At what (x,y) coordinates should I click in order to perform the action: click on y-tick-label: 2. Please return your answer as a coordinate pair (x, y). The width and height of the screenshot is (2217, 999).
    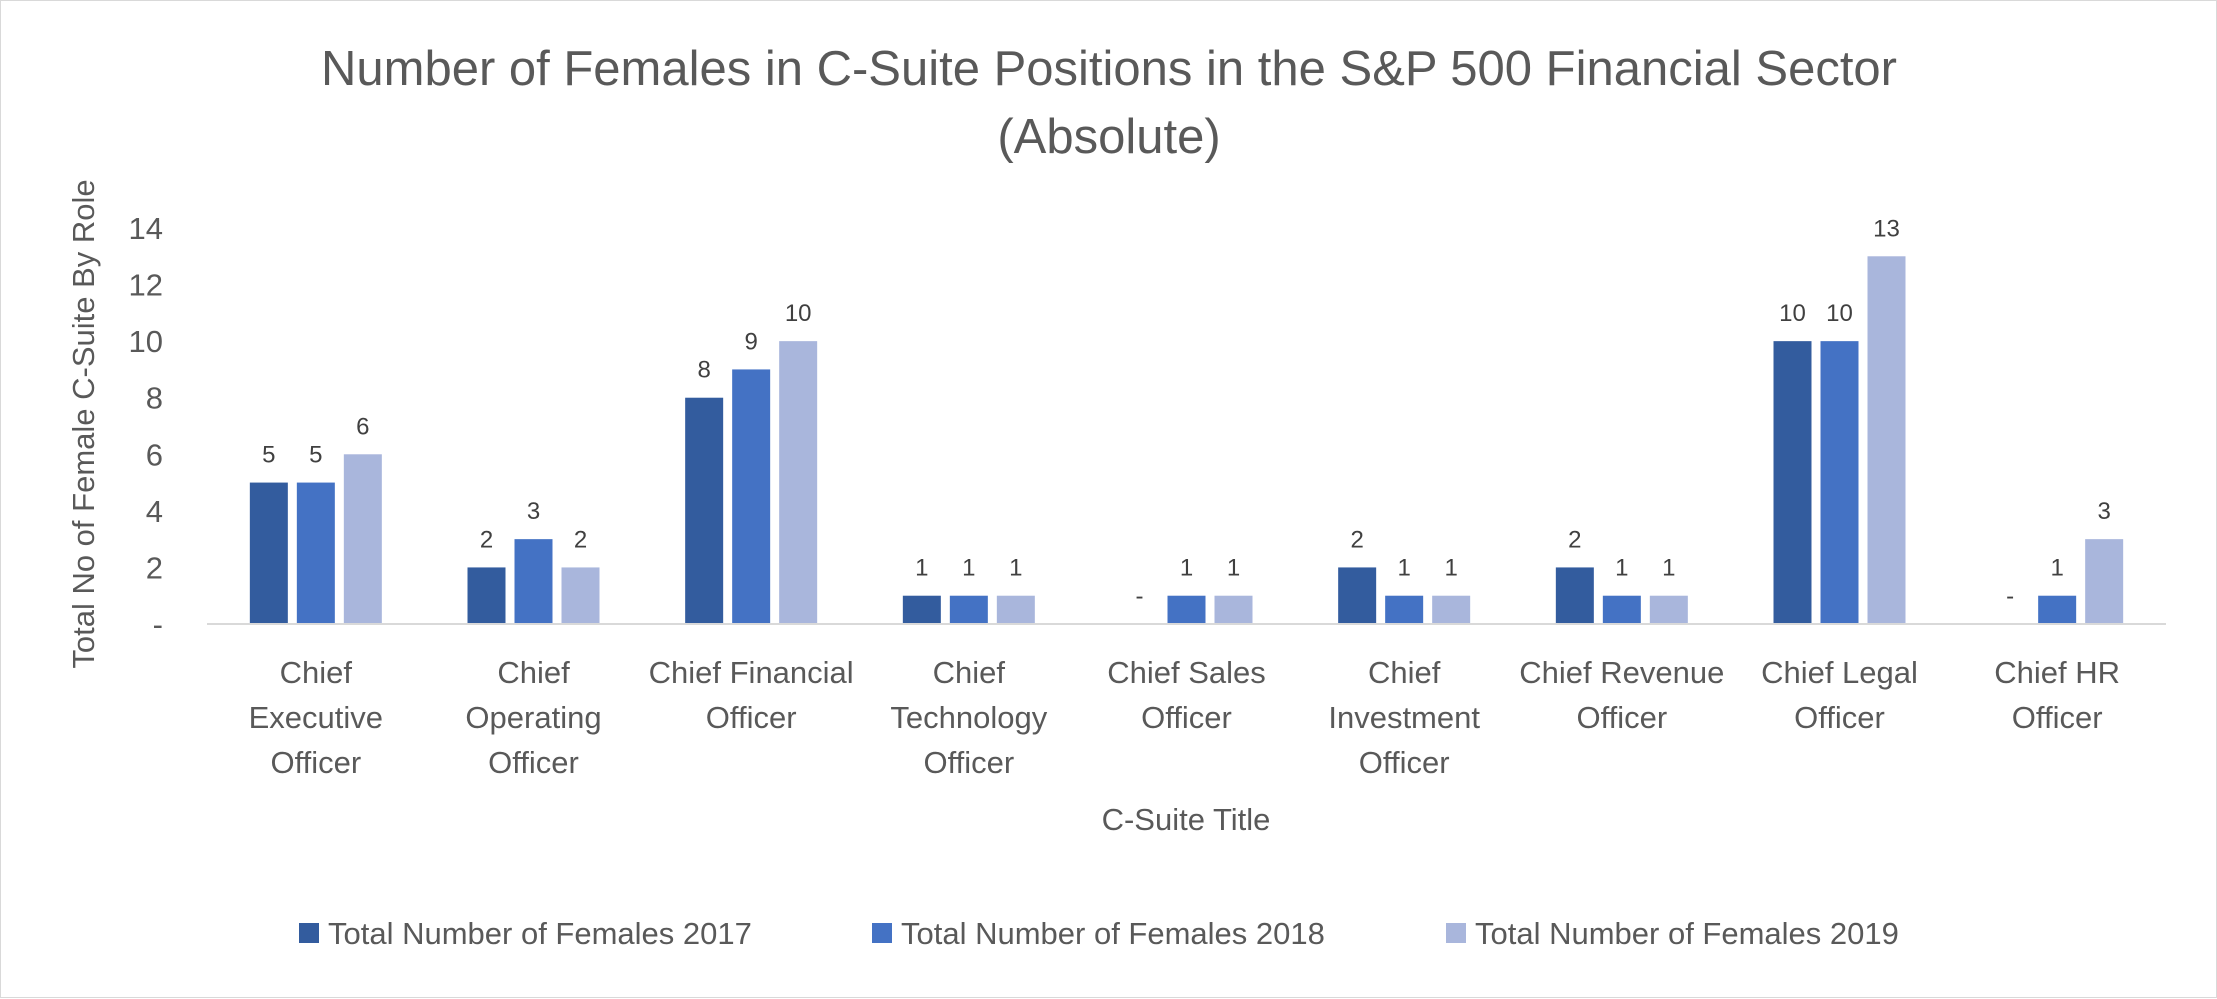
    Looking at the image, I should click on (154, 567).